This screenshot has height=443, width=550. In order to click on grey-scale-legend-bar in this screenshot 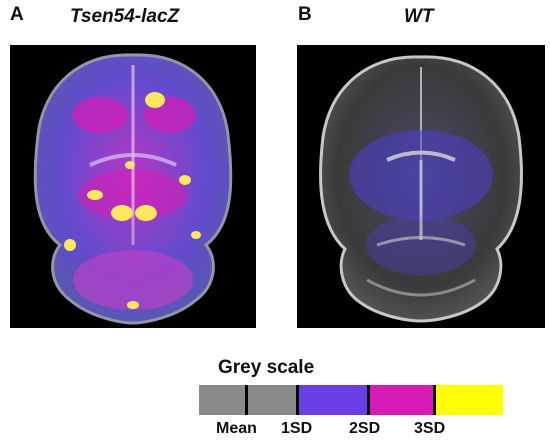, I will do `click(351, 400)`.